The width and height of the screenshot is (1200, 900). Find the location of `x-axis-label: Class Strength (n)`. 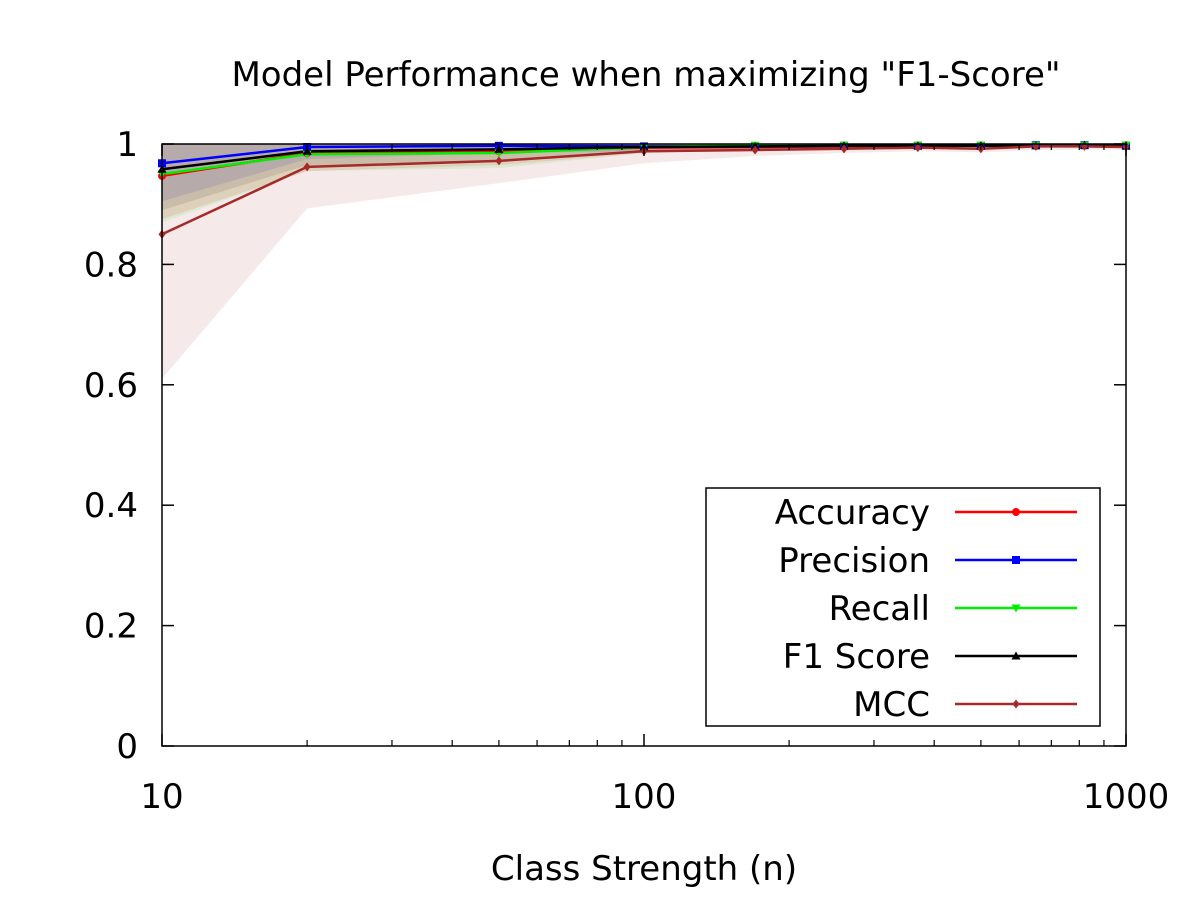

x-axis-label: Class Strength (n) is located at coordinates (644, 869).